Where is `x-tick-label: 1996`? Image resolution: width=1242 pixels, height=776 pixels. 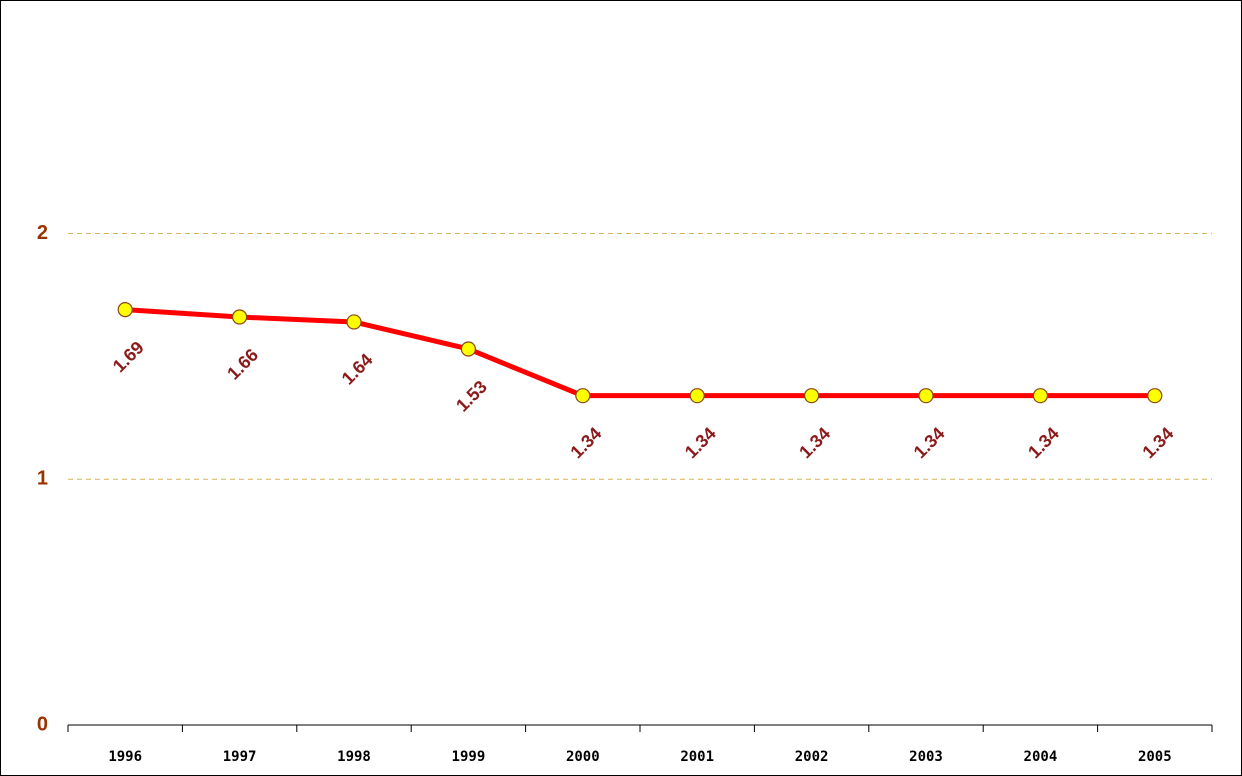 x-tick-label: 1996 is located at coordinates (125, 757).